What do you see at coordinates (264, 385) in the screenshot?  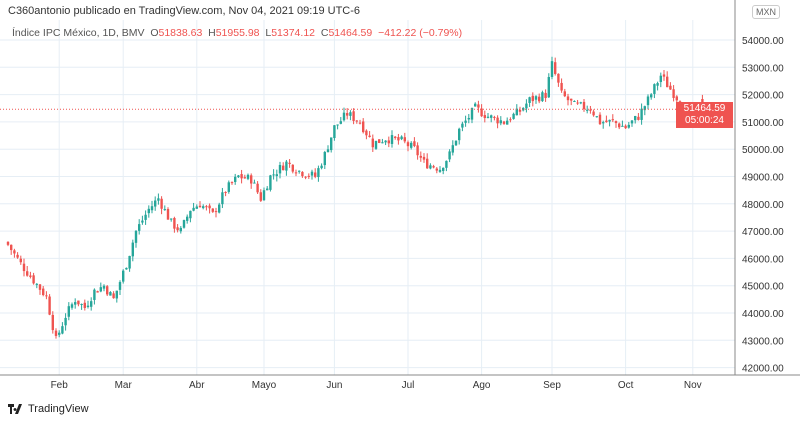 I see `x-tick-label: Mayo` at bounding box center [264, 385].